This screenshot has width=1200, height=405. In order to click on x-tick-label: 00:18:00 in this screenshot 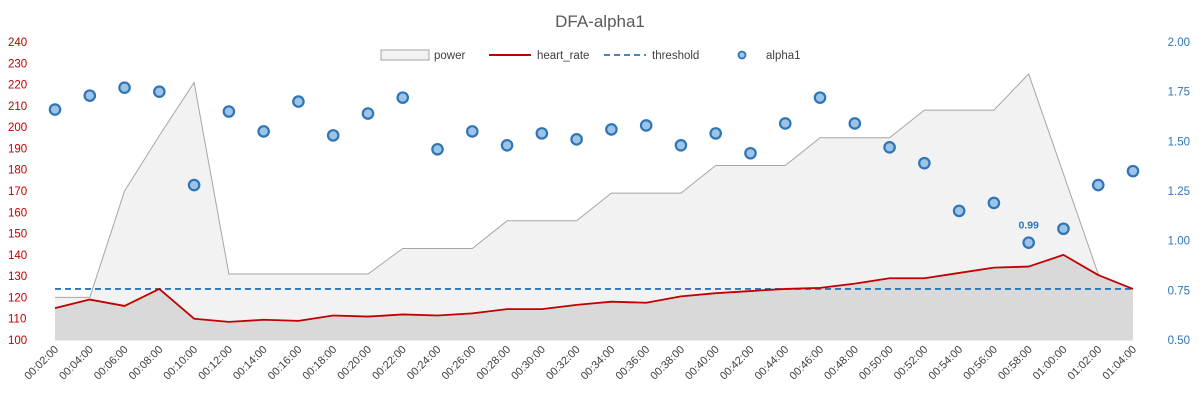, I will do `click(320, 363)`.